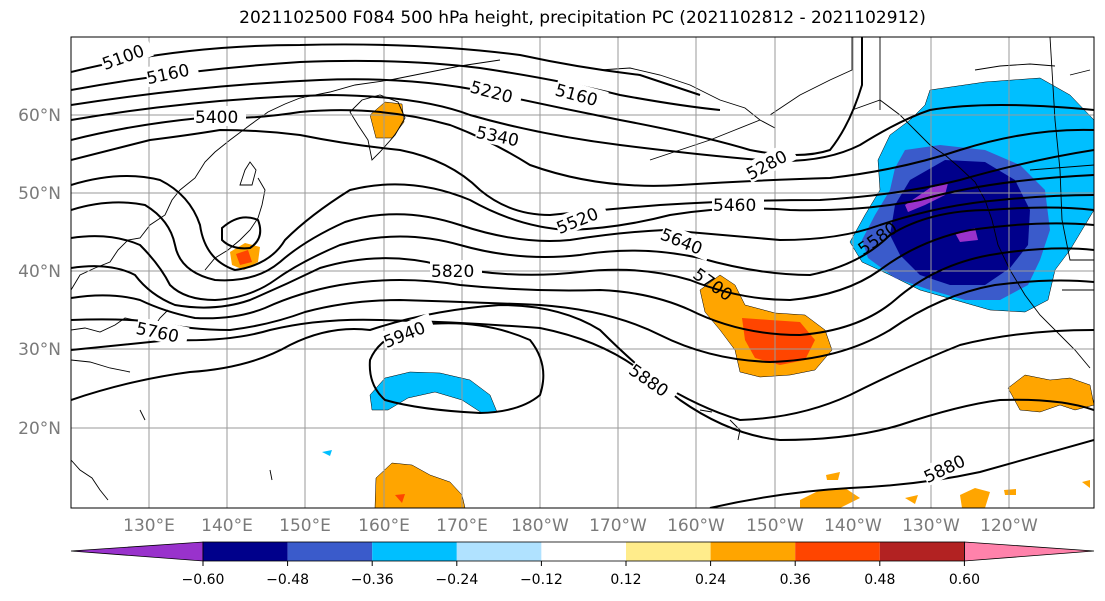 The width and height of the screenshot is (1105, 601). I want to click on colorbar-outline, so click(583, 551).